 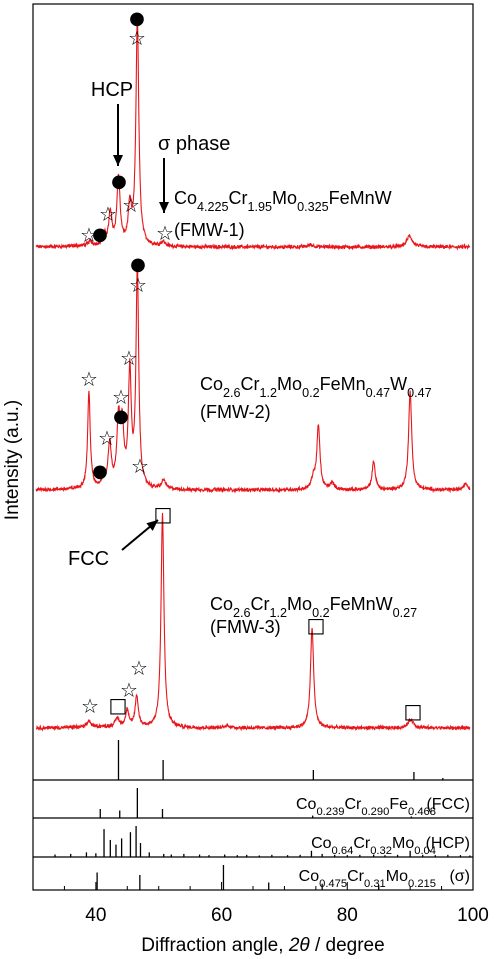 What do you see at coordinates (194, 144) in the screenshot?
I see `annotation-label: σ phase` at bounding box center [194, 144].